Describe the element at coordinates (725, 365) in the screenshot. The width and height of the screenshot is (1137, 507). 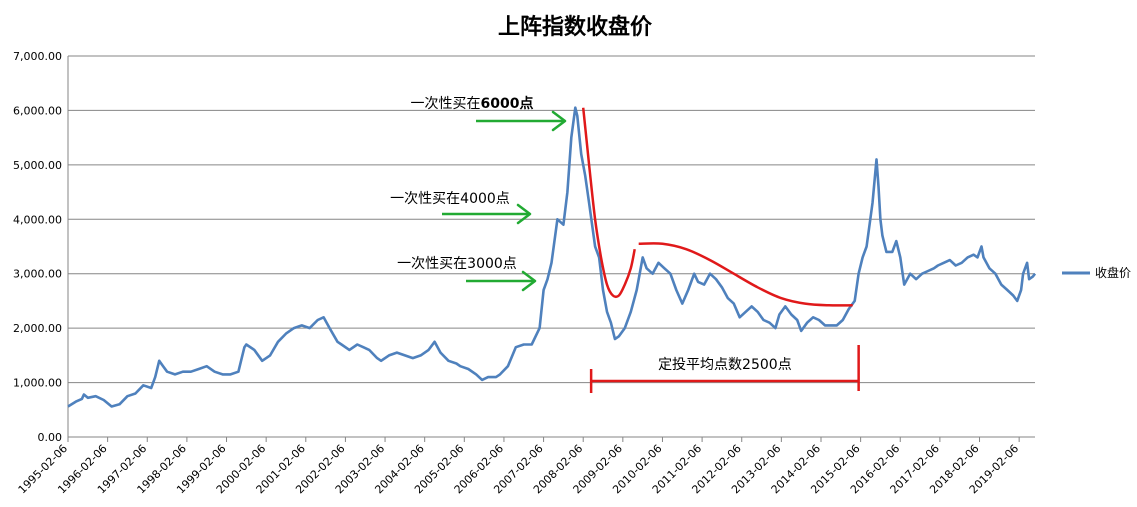
I see `dca-label: 定投平均点数2500点` at that location.